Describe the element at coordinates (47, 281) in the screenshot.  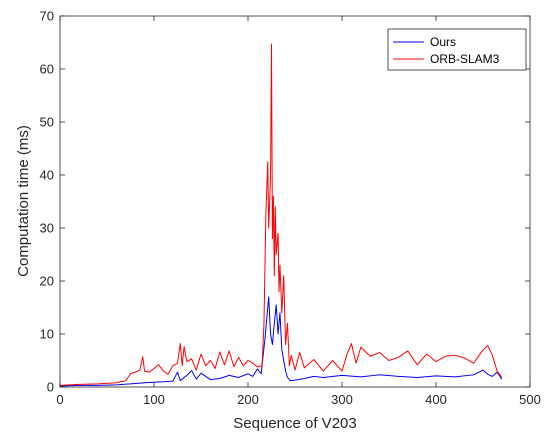
I see `y-tick-label: 20` at that location.